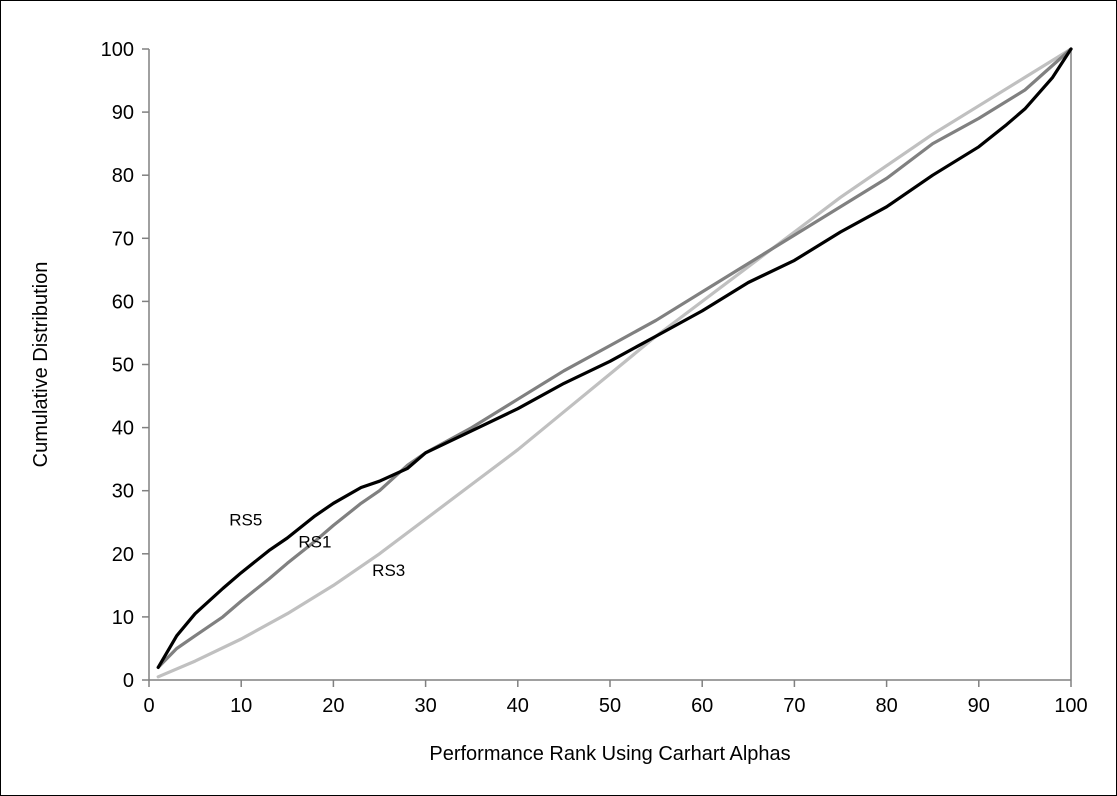 The height and width of the screenshot is (796, 1117). I want to click on series-label-rs3: RS3, so click(388, 570).